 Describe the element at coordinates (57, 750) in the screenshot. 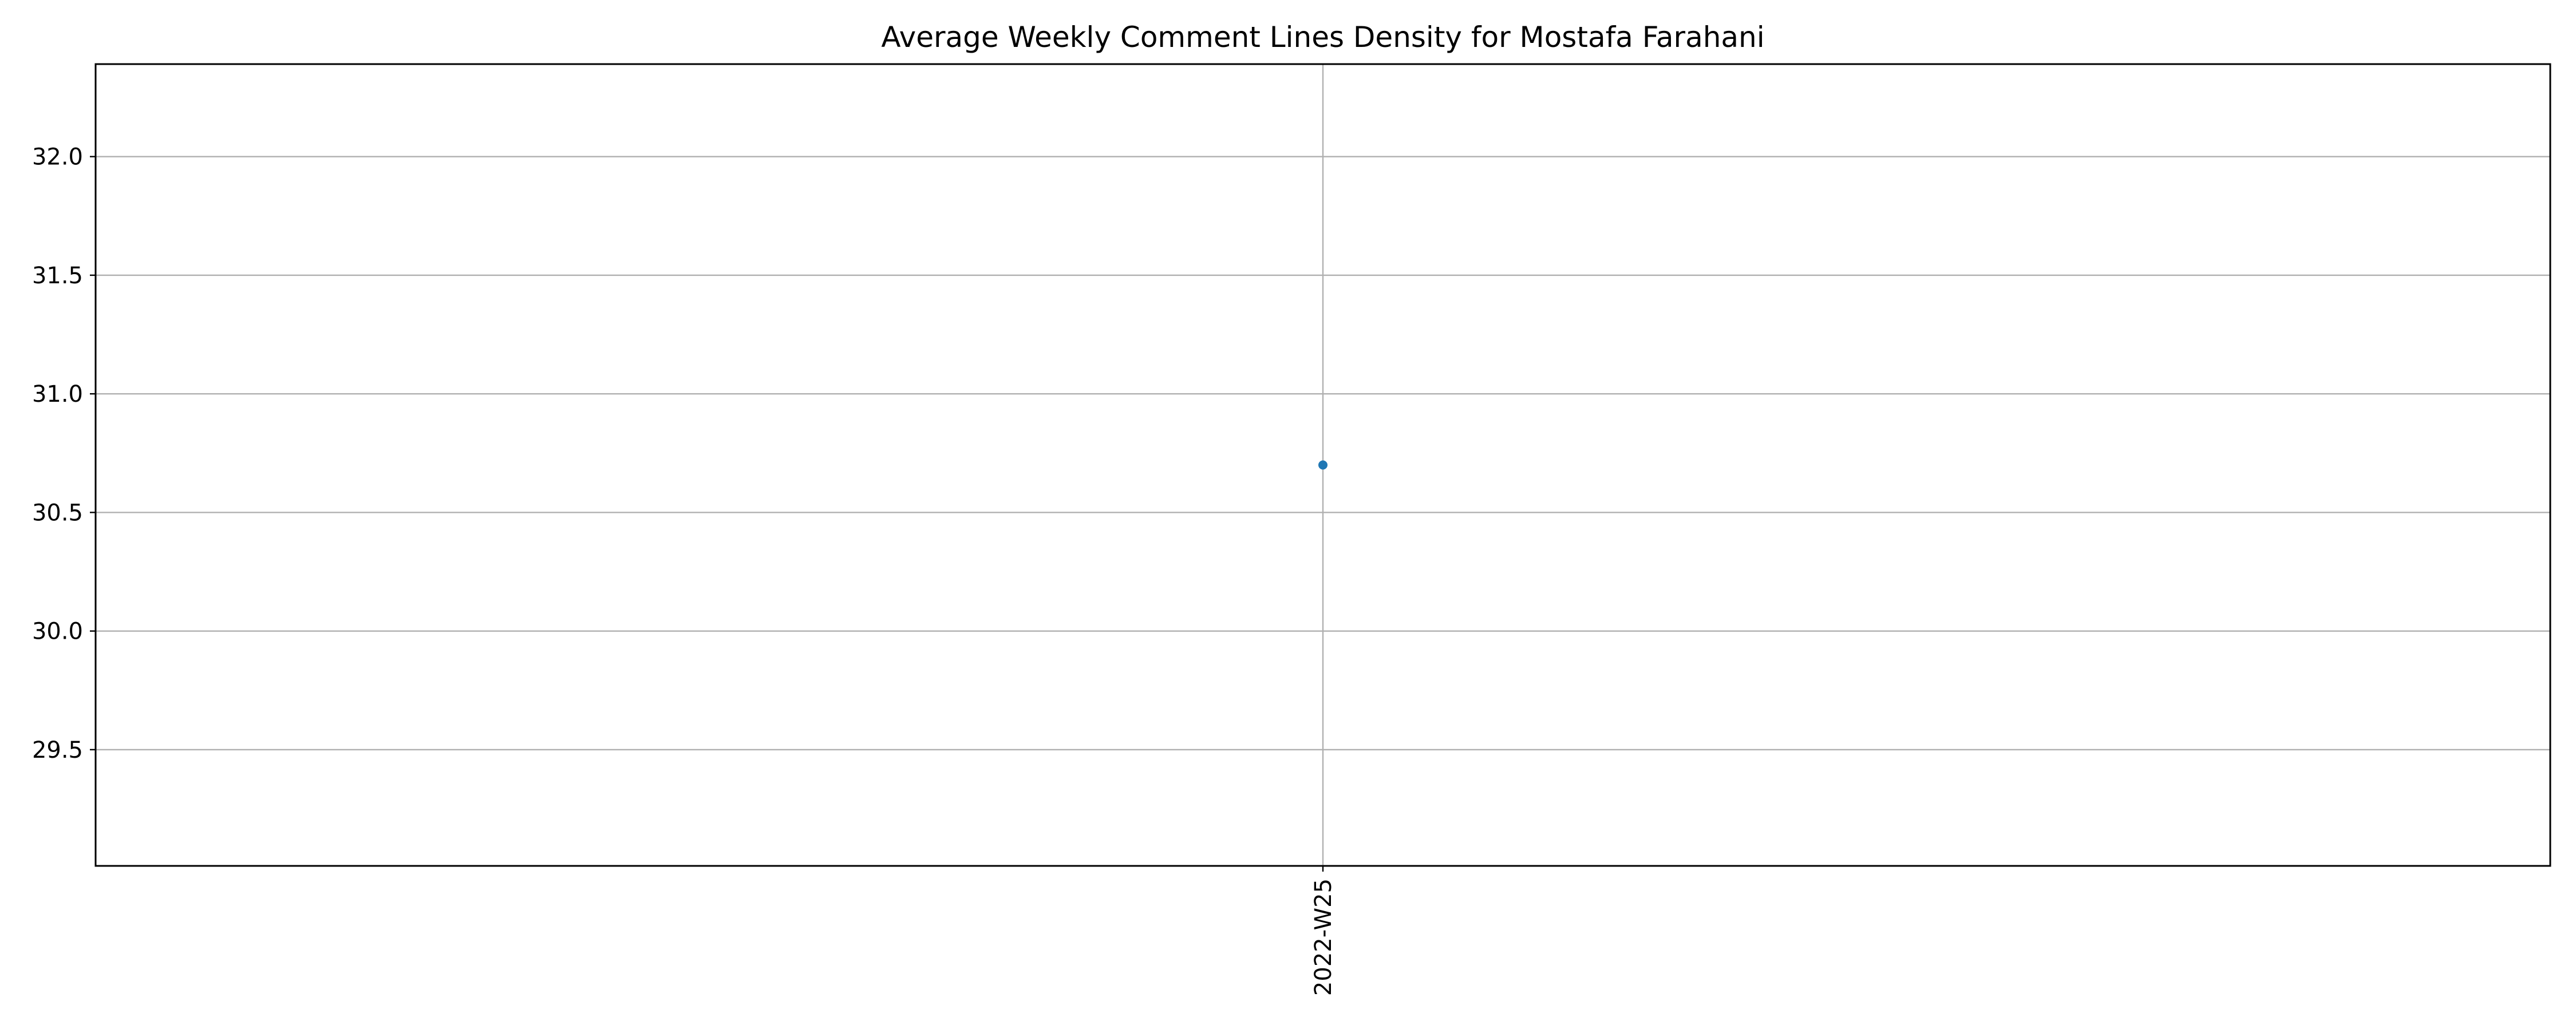

I see `y-tick-label: 29.5` at that location.